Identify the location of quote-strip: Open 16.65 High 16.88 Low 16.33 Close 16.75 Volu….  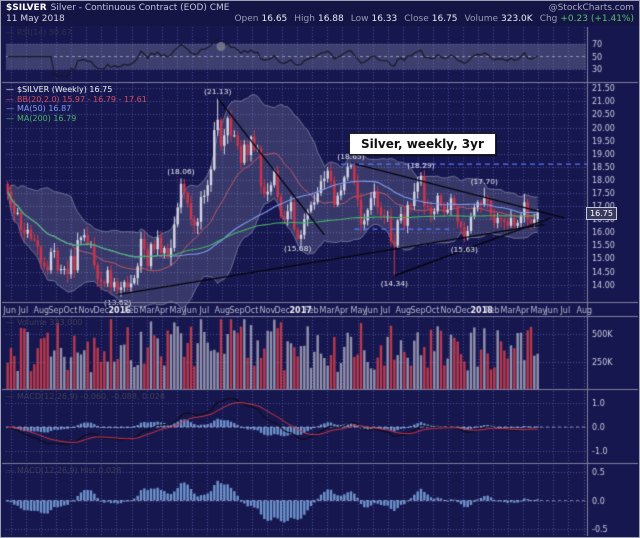
(430, 19).